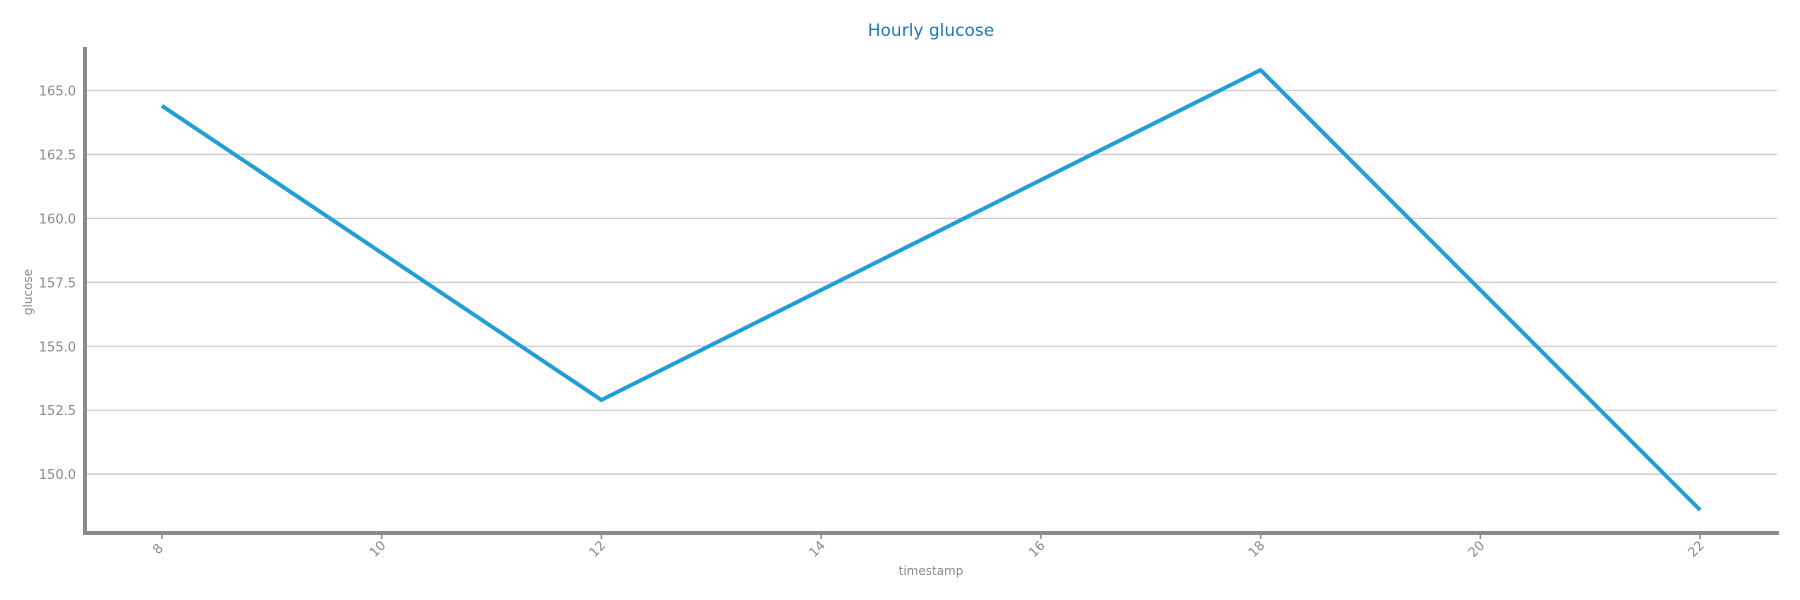  What do you see at coordinates (931, 31) in the screenshot?
I see `chart-title: Hourly glucose` at bounding box center [931, 31].